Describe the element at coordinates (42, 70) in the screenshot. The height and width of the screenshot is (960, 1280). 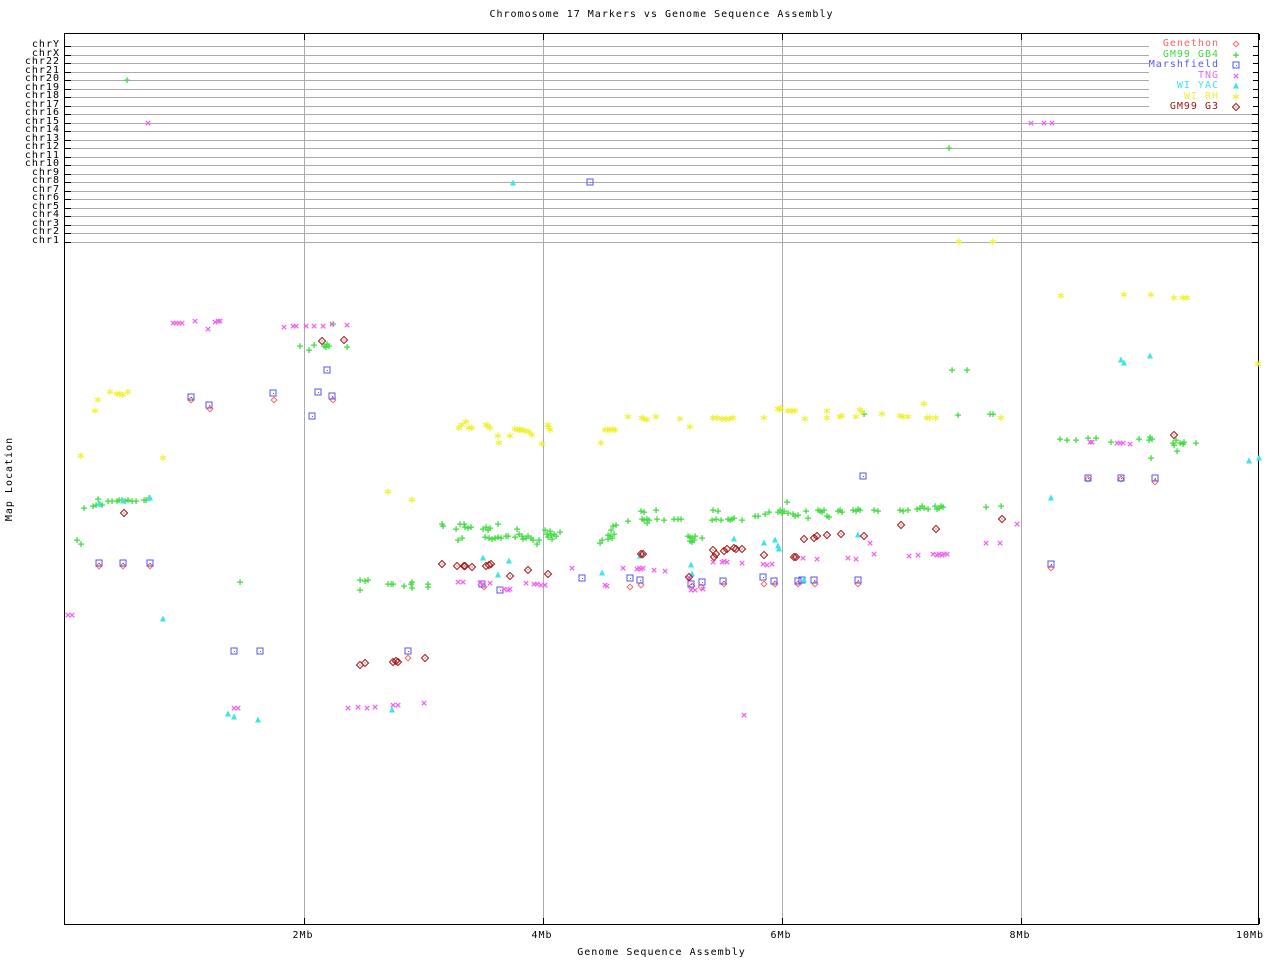
I see `y-tick-label: chr21` at that location.